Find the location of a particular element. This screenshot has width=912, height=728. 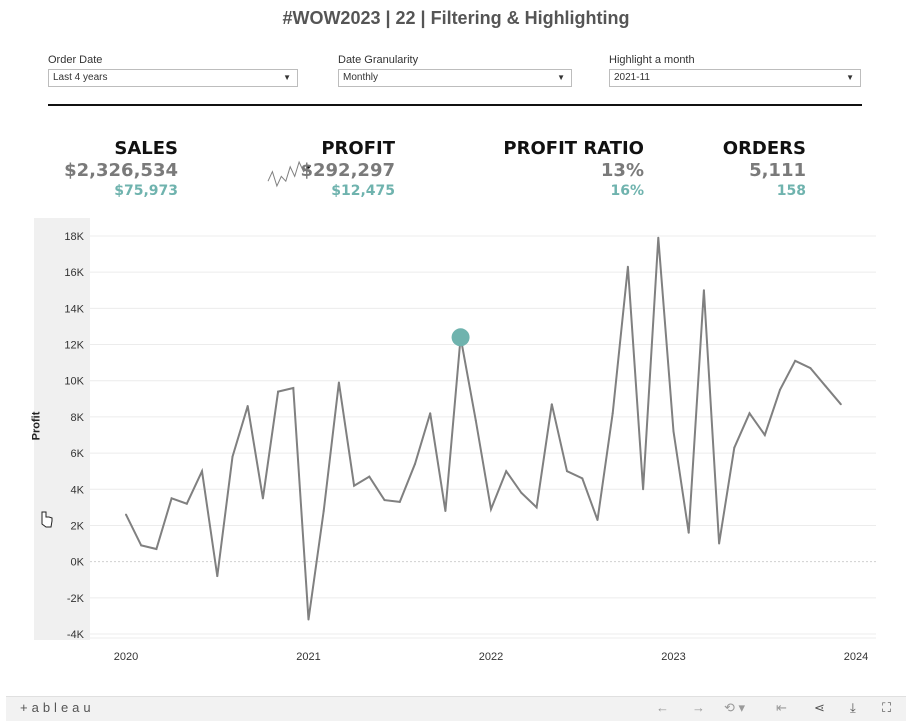

start-icon: ⇤ is located at coordinates (781, 707).